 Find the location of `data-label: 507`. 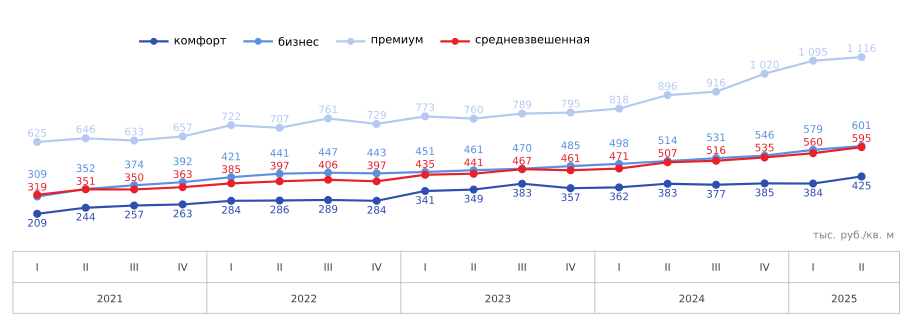

data-label: 507 is located at coordinates (667, 153).